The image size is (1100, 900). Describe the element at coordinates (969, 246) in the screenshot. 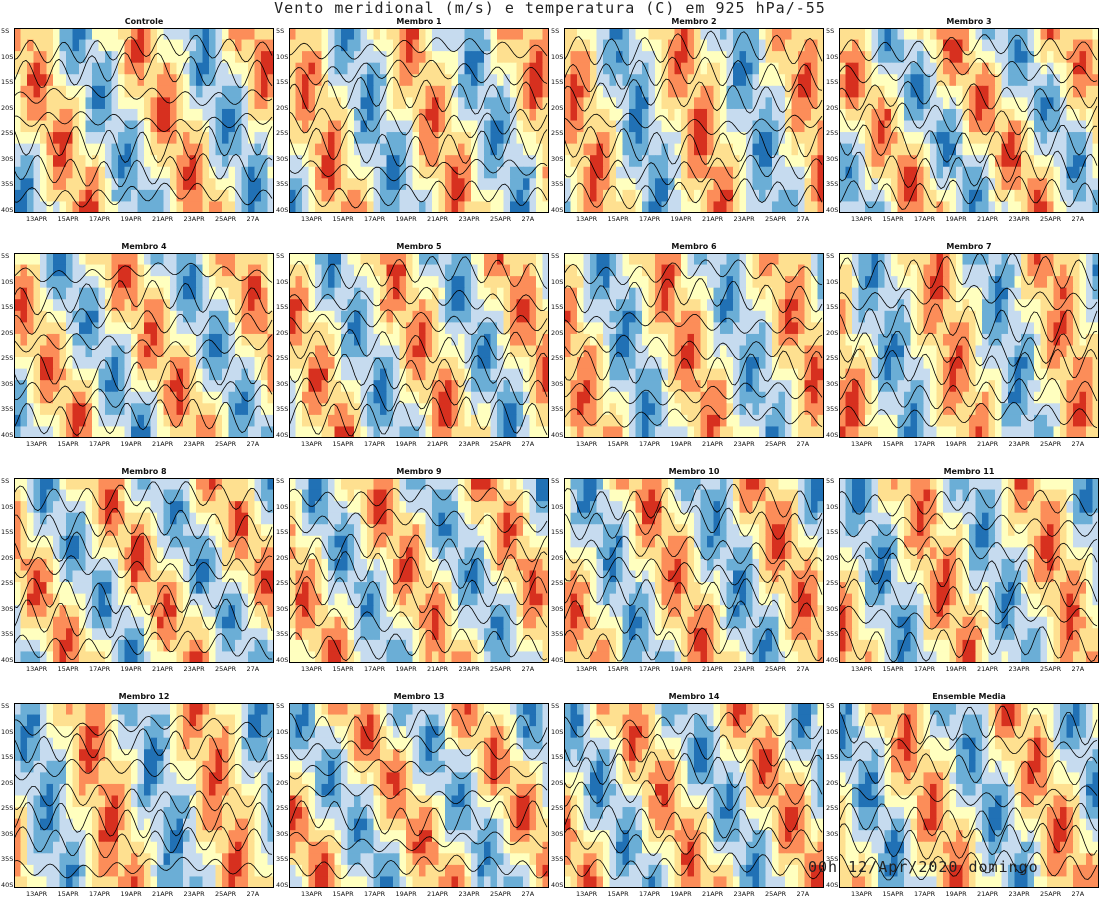

I see `panel-title: Membro 7` at that location.